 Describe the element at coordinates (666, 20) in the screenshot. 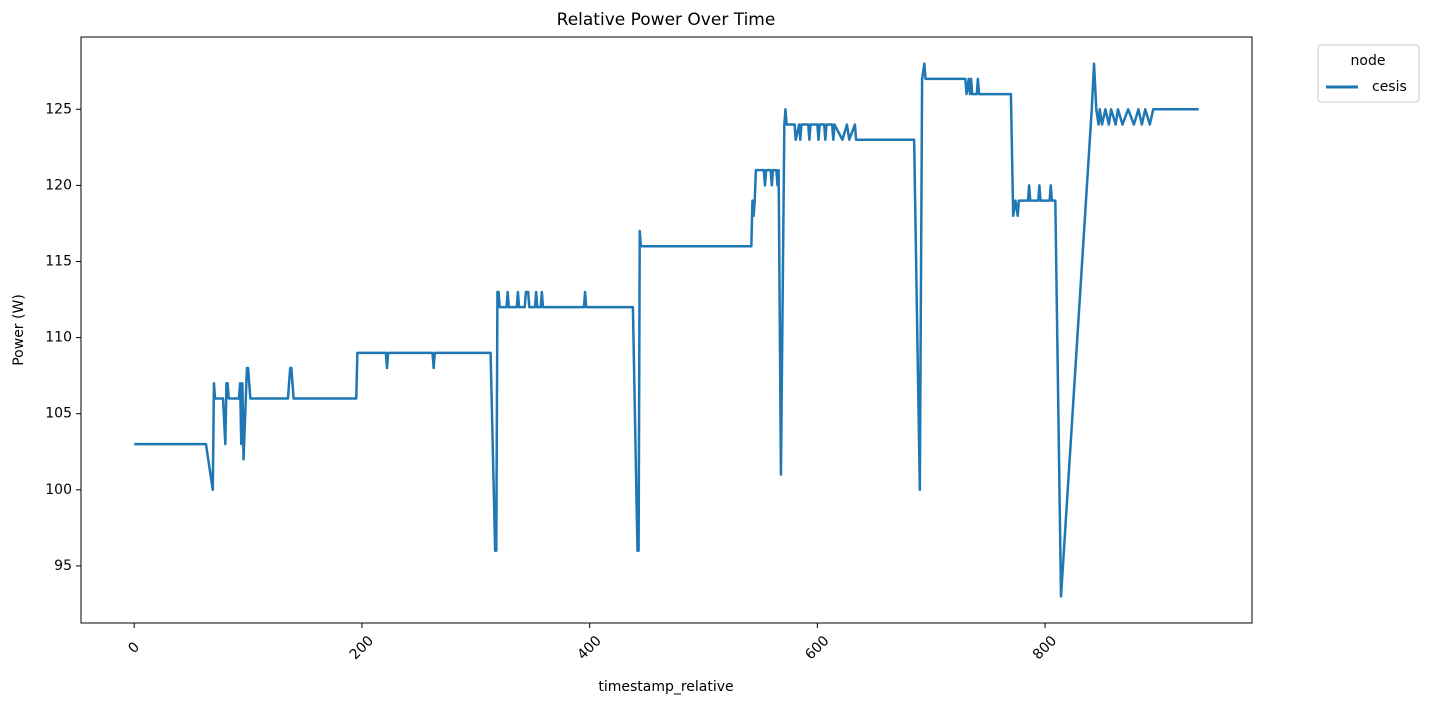

I see `chart-title: Relative Power Over Time` at that location.